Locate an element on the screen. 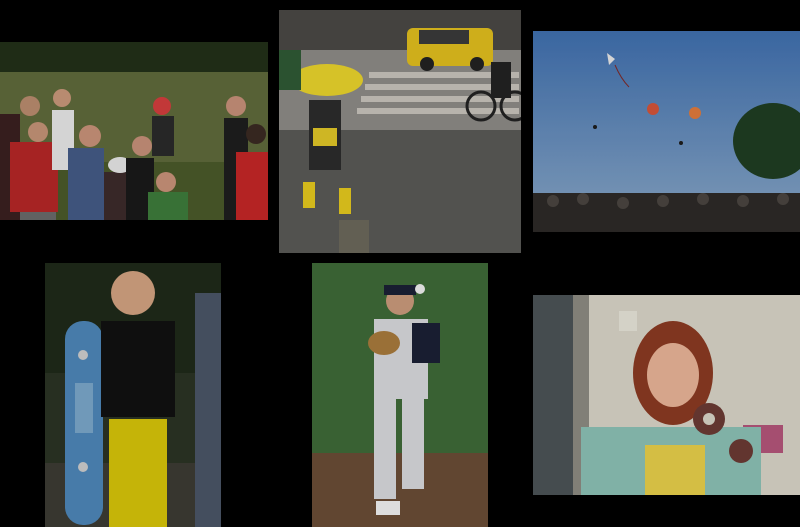  woman-donut-photo is located at coordinates (666, 395).